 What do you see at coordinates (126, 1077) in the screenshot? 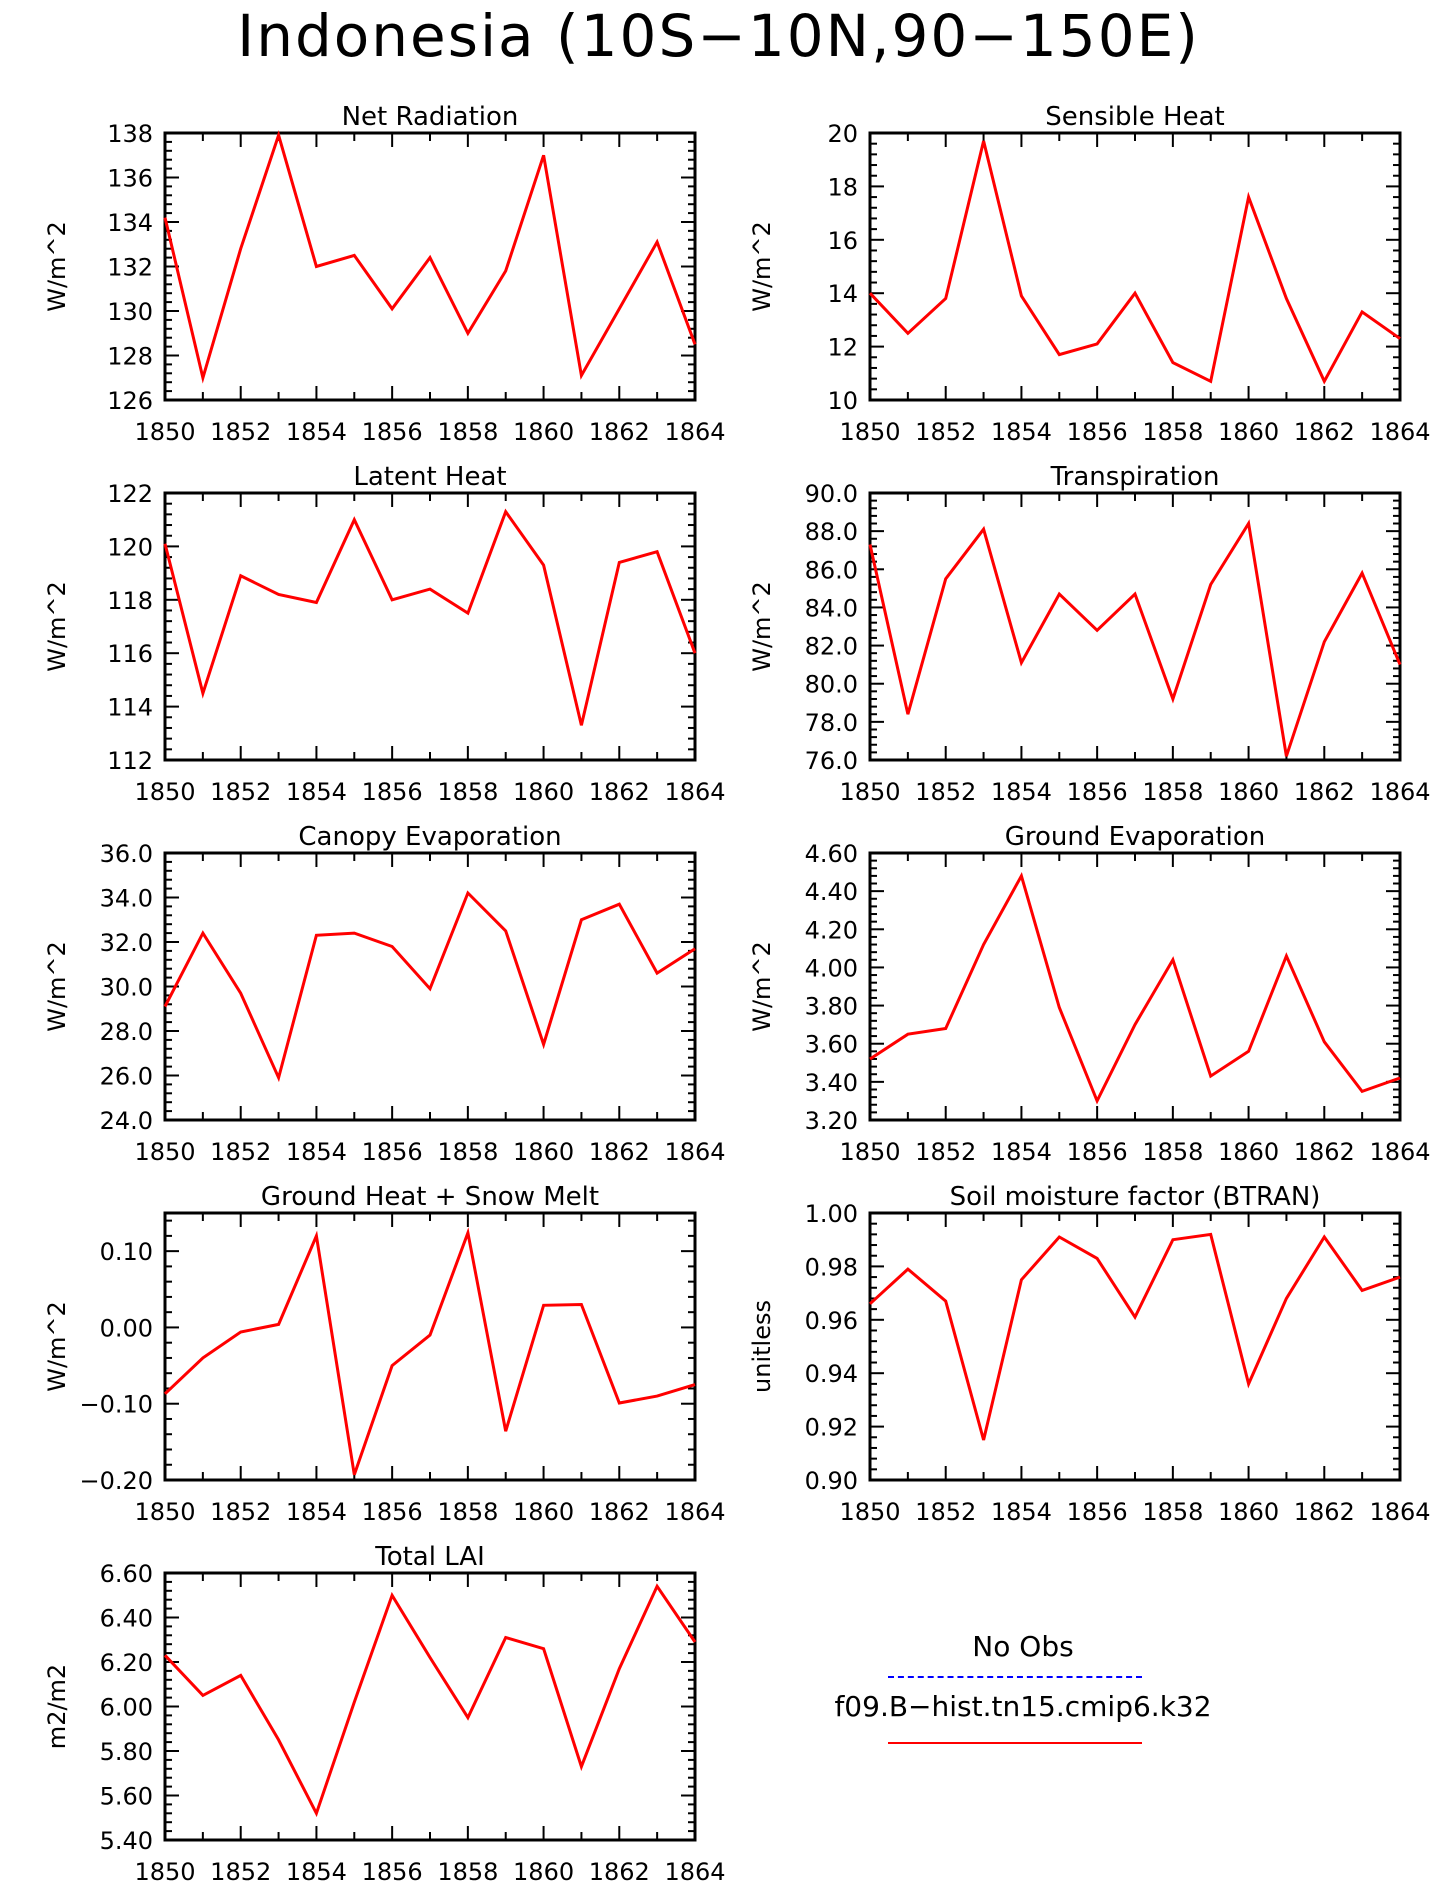
I see `y-tick-label: 26.0` at bounding box center [126, 1077].